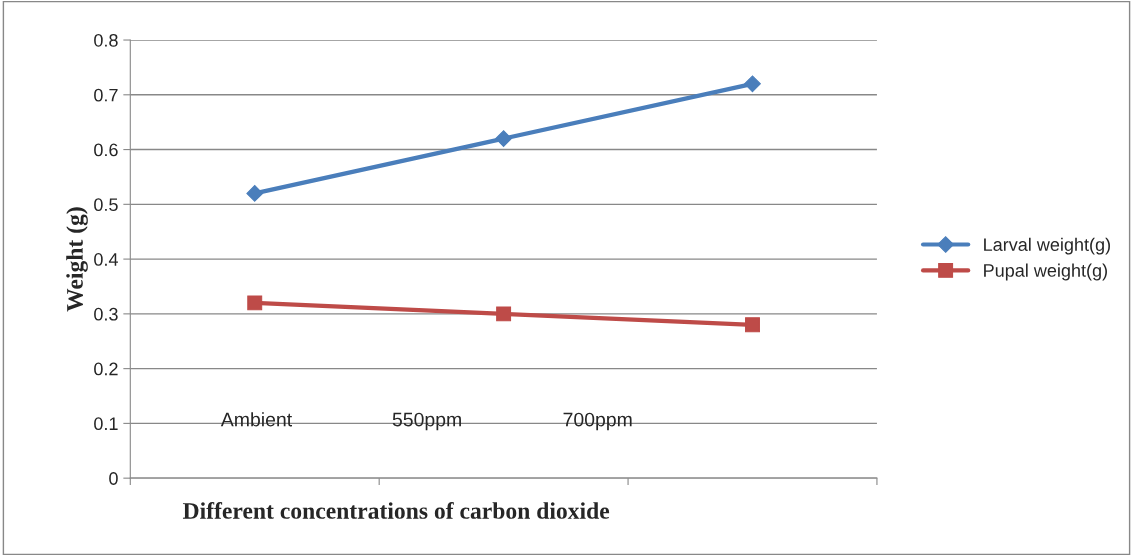 The height and width of the screenshot is (556, 1133). What do you see at coordinates (106, 369) in the screenshot?
I see `y-tick-label: 0.2` at bounding box center [106, 369].